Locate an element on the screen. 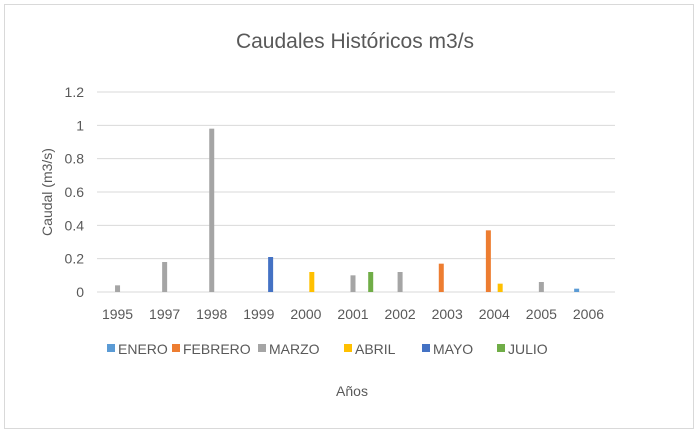  y-tick-label: 0.6 is located at coordinates (75, 192).